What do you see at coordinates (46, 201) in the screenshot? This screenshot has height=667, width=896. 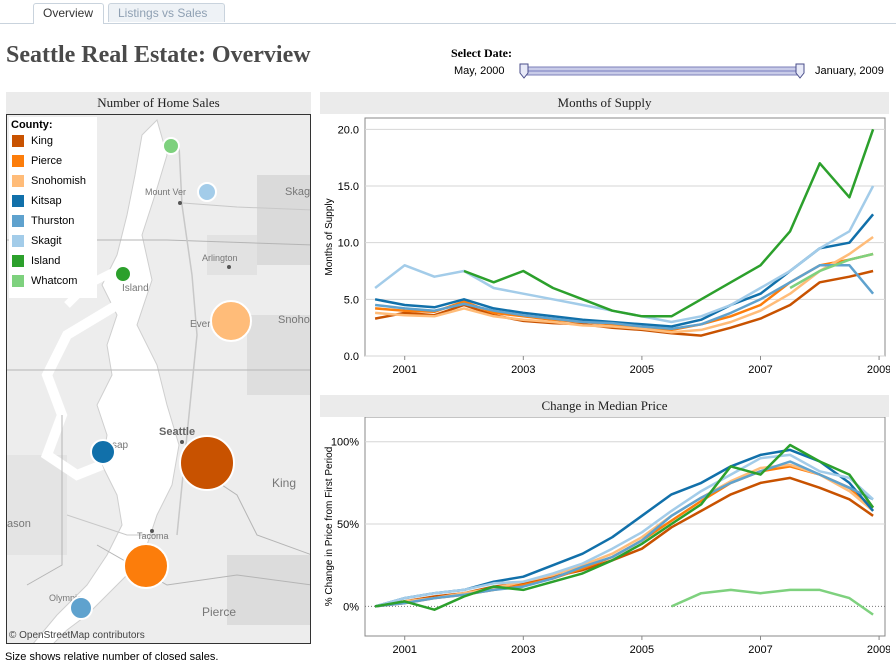 I see `legend-label: Kitsap` at bounding box center [46, 201].